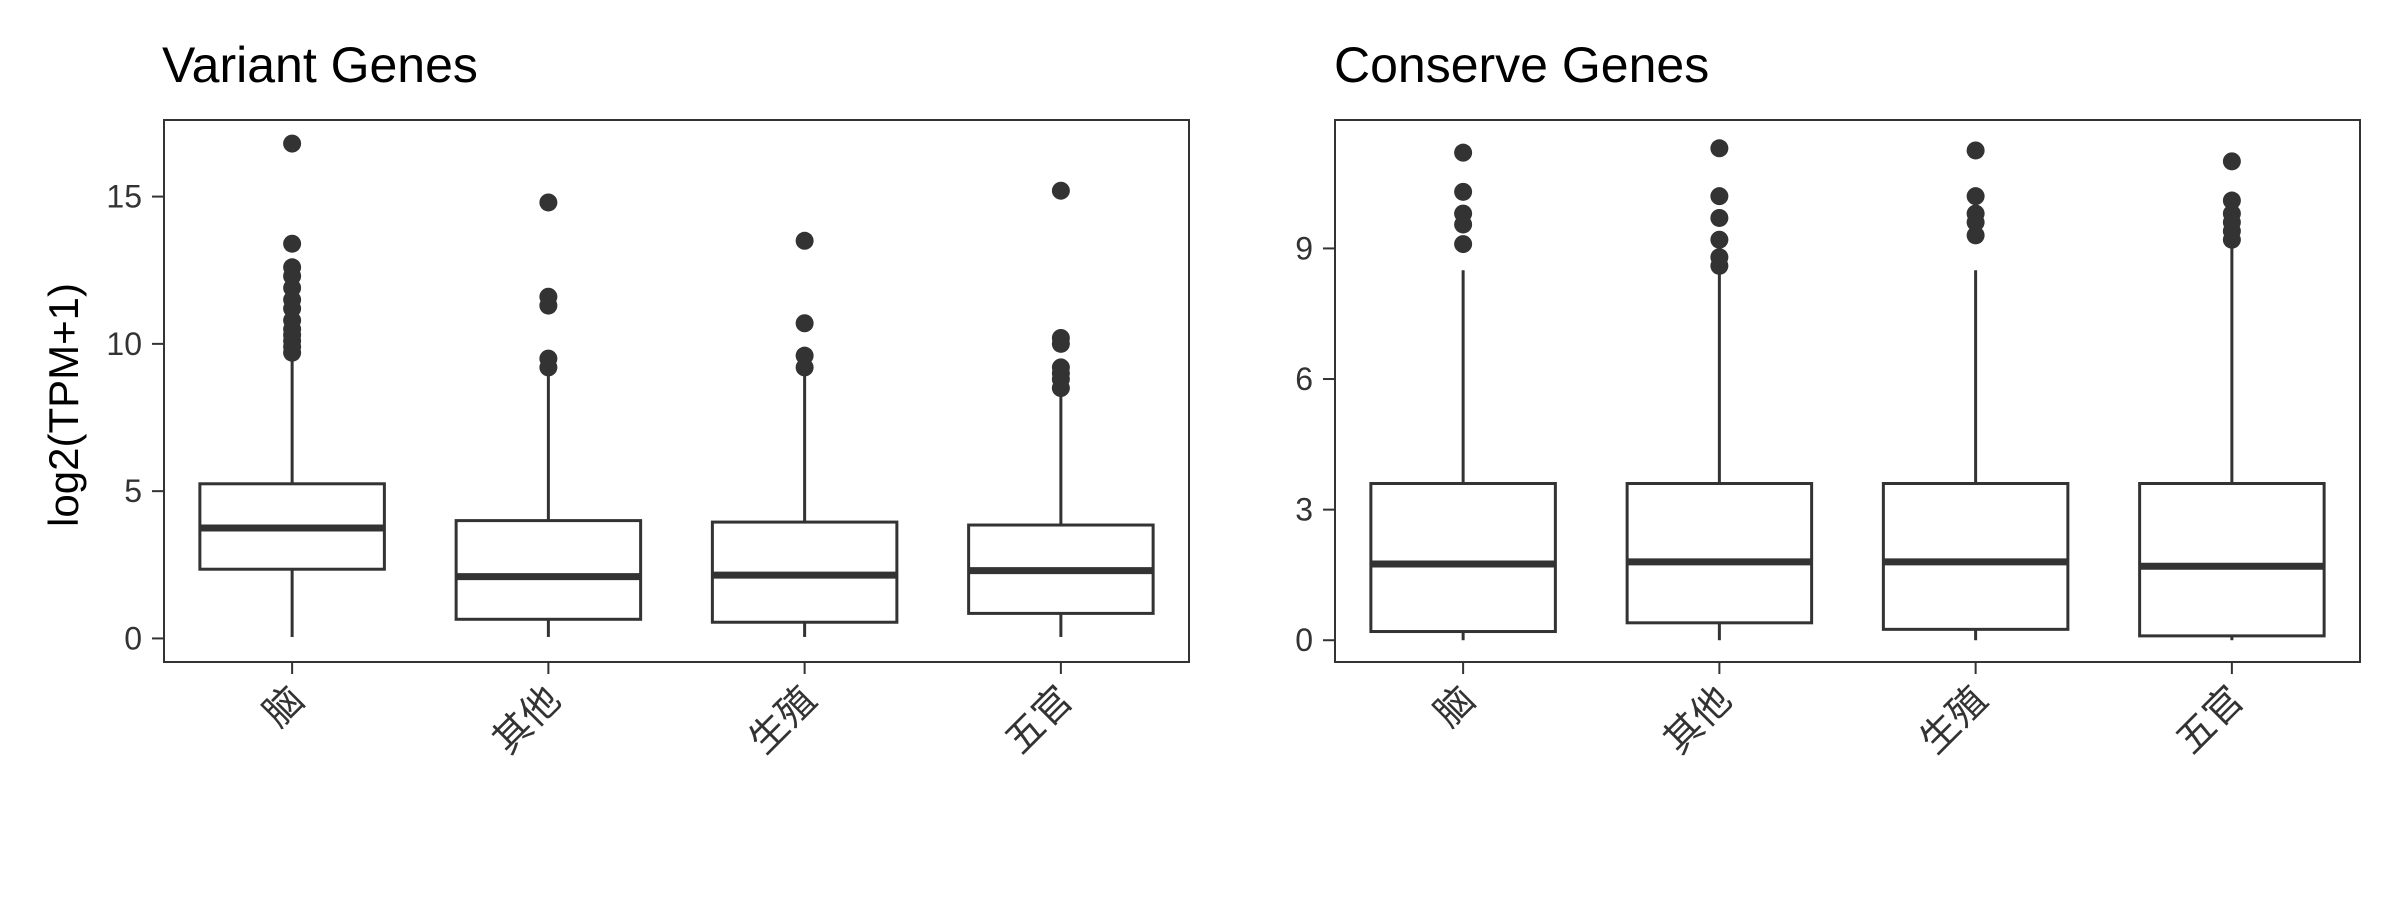 The width and height of the screenshot is (2400, 900). I want to click on y-tick-label: 6, so click(1304, 379).